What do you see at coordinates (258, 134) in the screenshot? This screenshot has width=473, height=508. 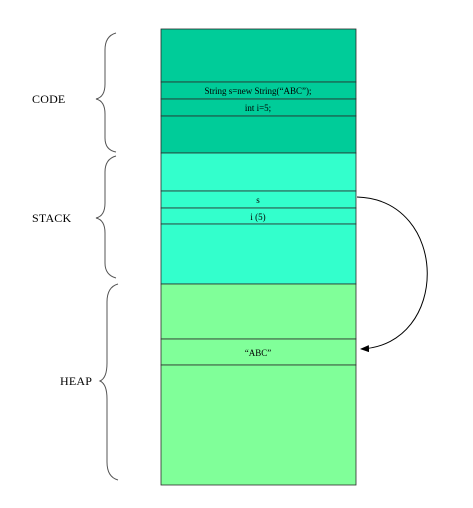 I see `code-block-bottom` at bounding box center [258, 134].